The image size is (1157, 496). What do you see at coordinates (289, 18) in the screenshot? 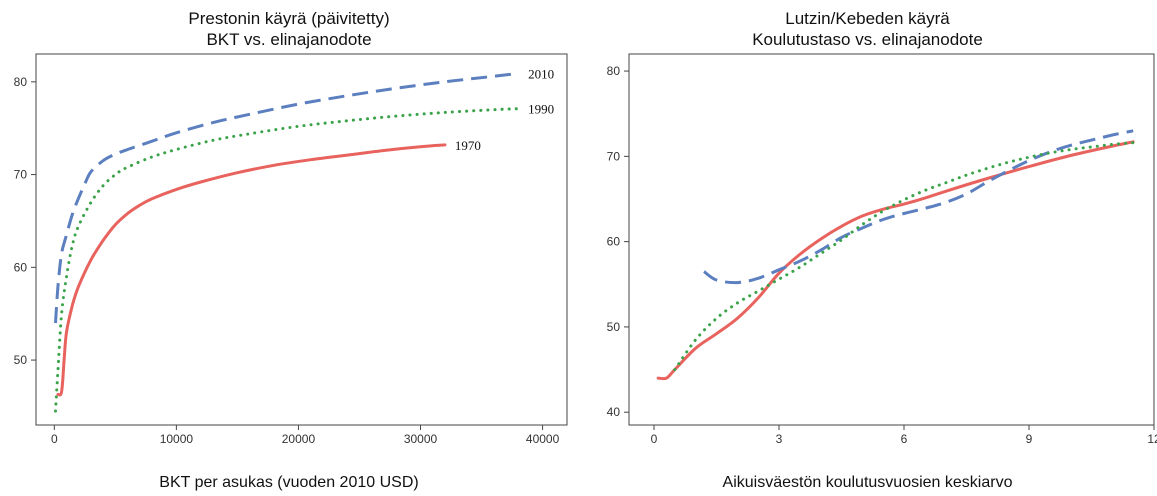
I see `chart-title: Prestonin käyrä (päivitetty)` at bounding box center [289, 18].